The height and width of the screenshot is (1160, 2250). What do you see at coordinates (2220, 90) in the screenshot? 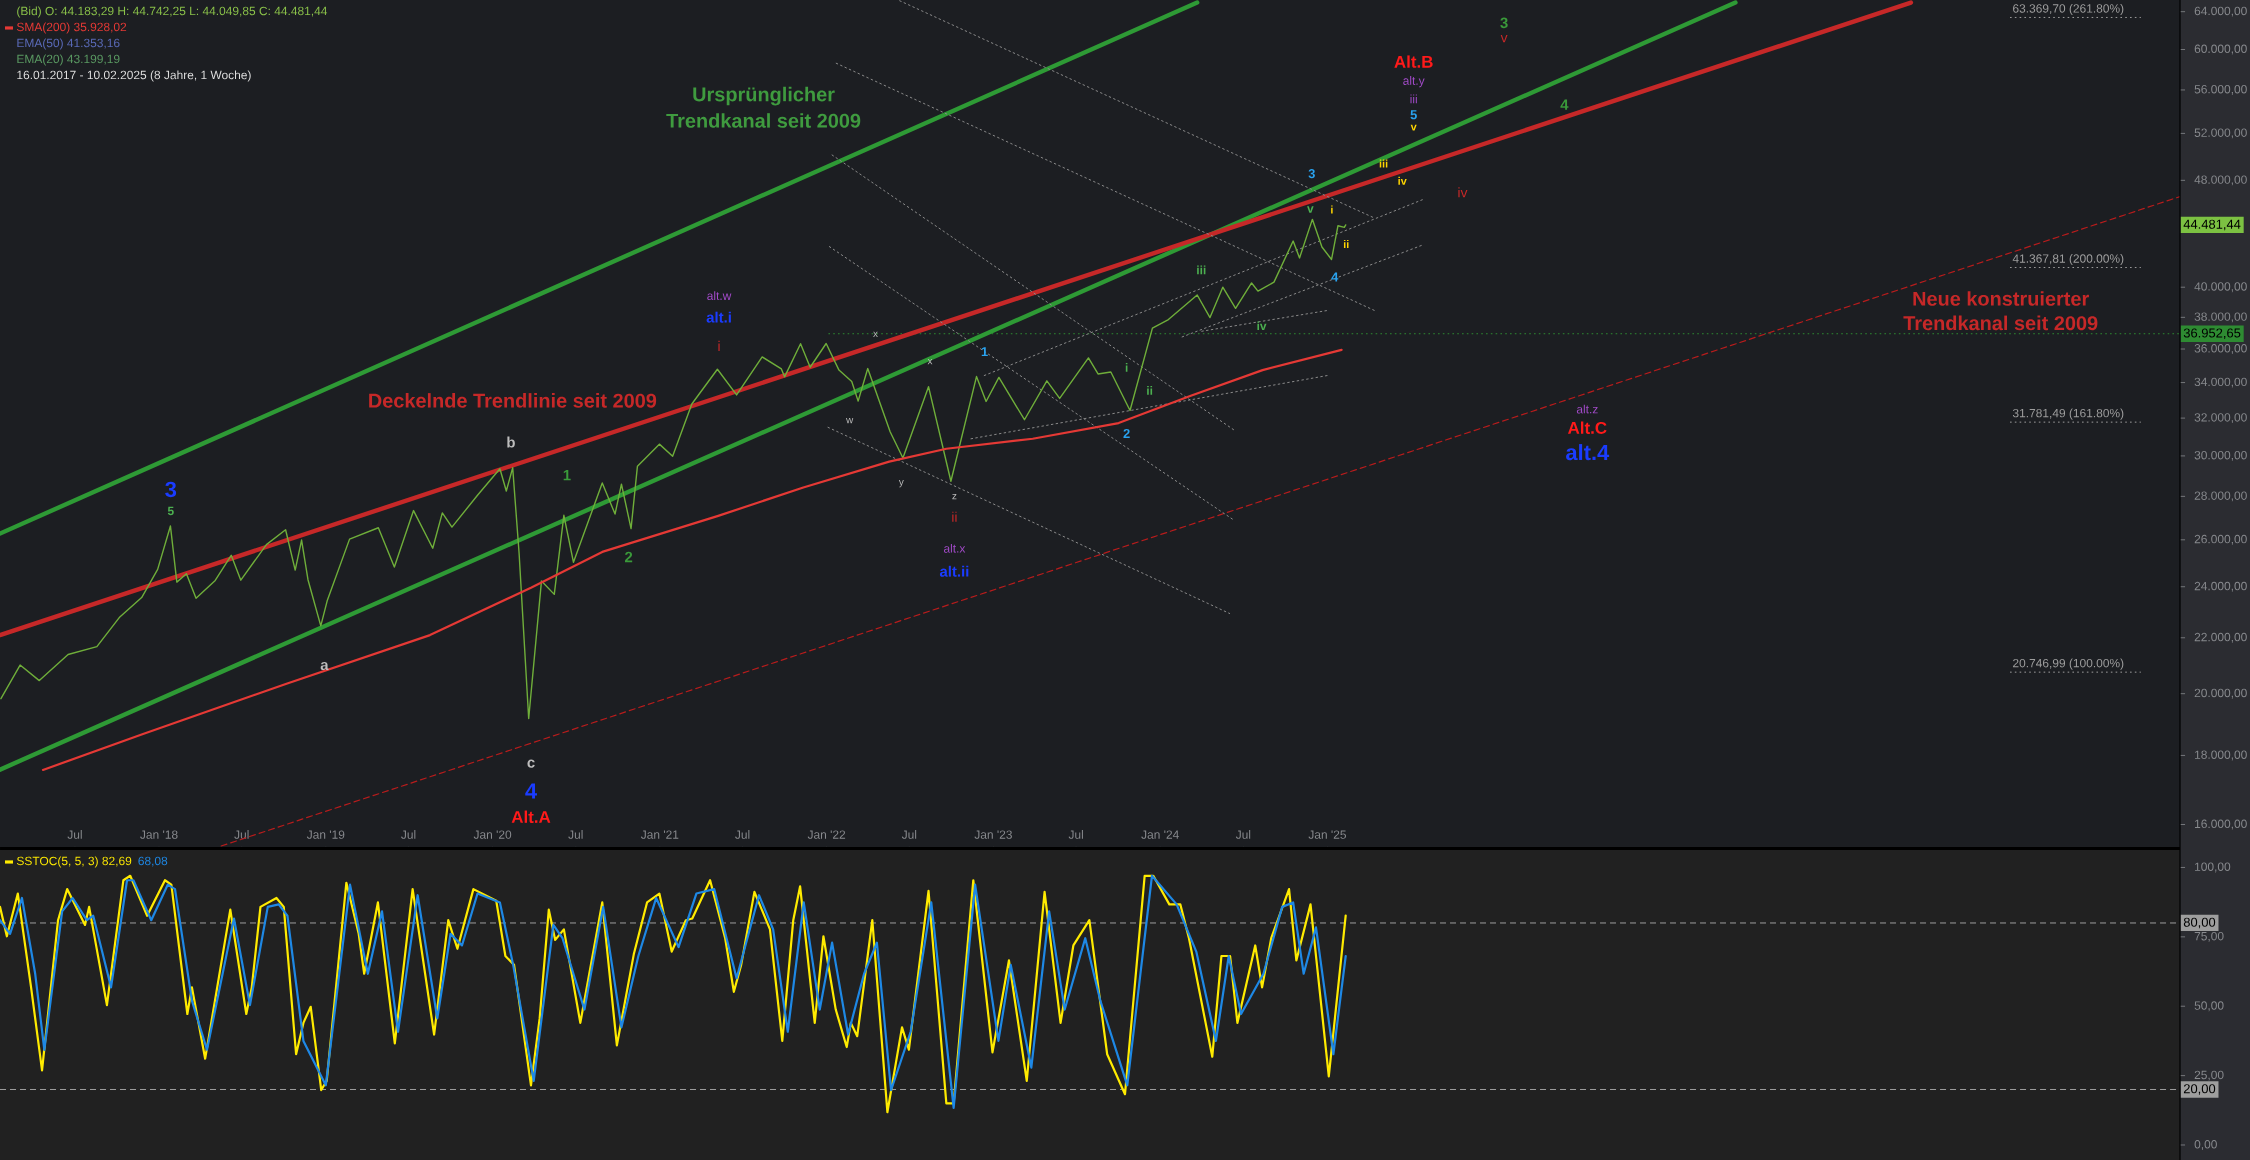
I see `y-tick-label: 56.000,00` at bounding box center [2220, 90].